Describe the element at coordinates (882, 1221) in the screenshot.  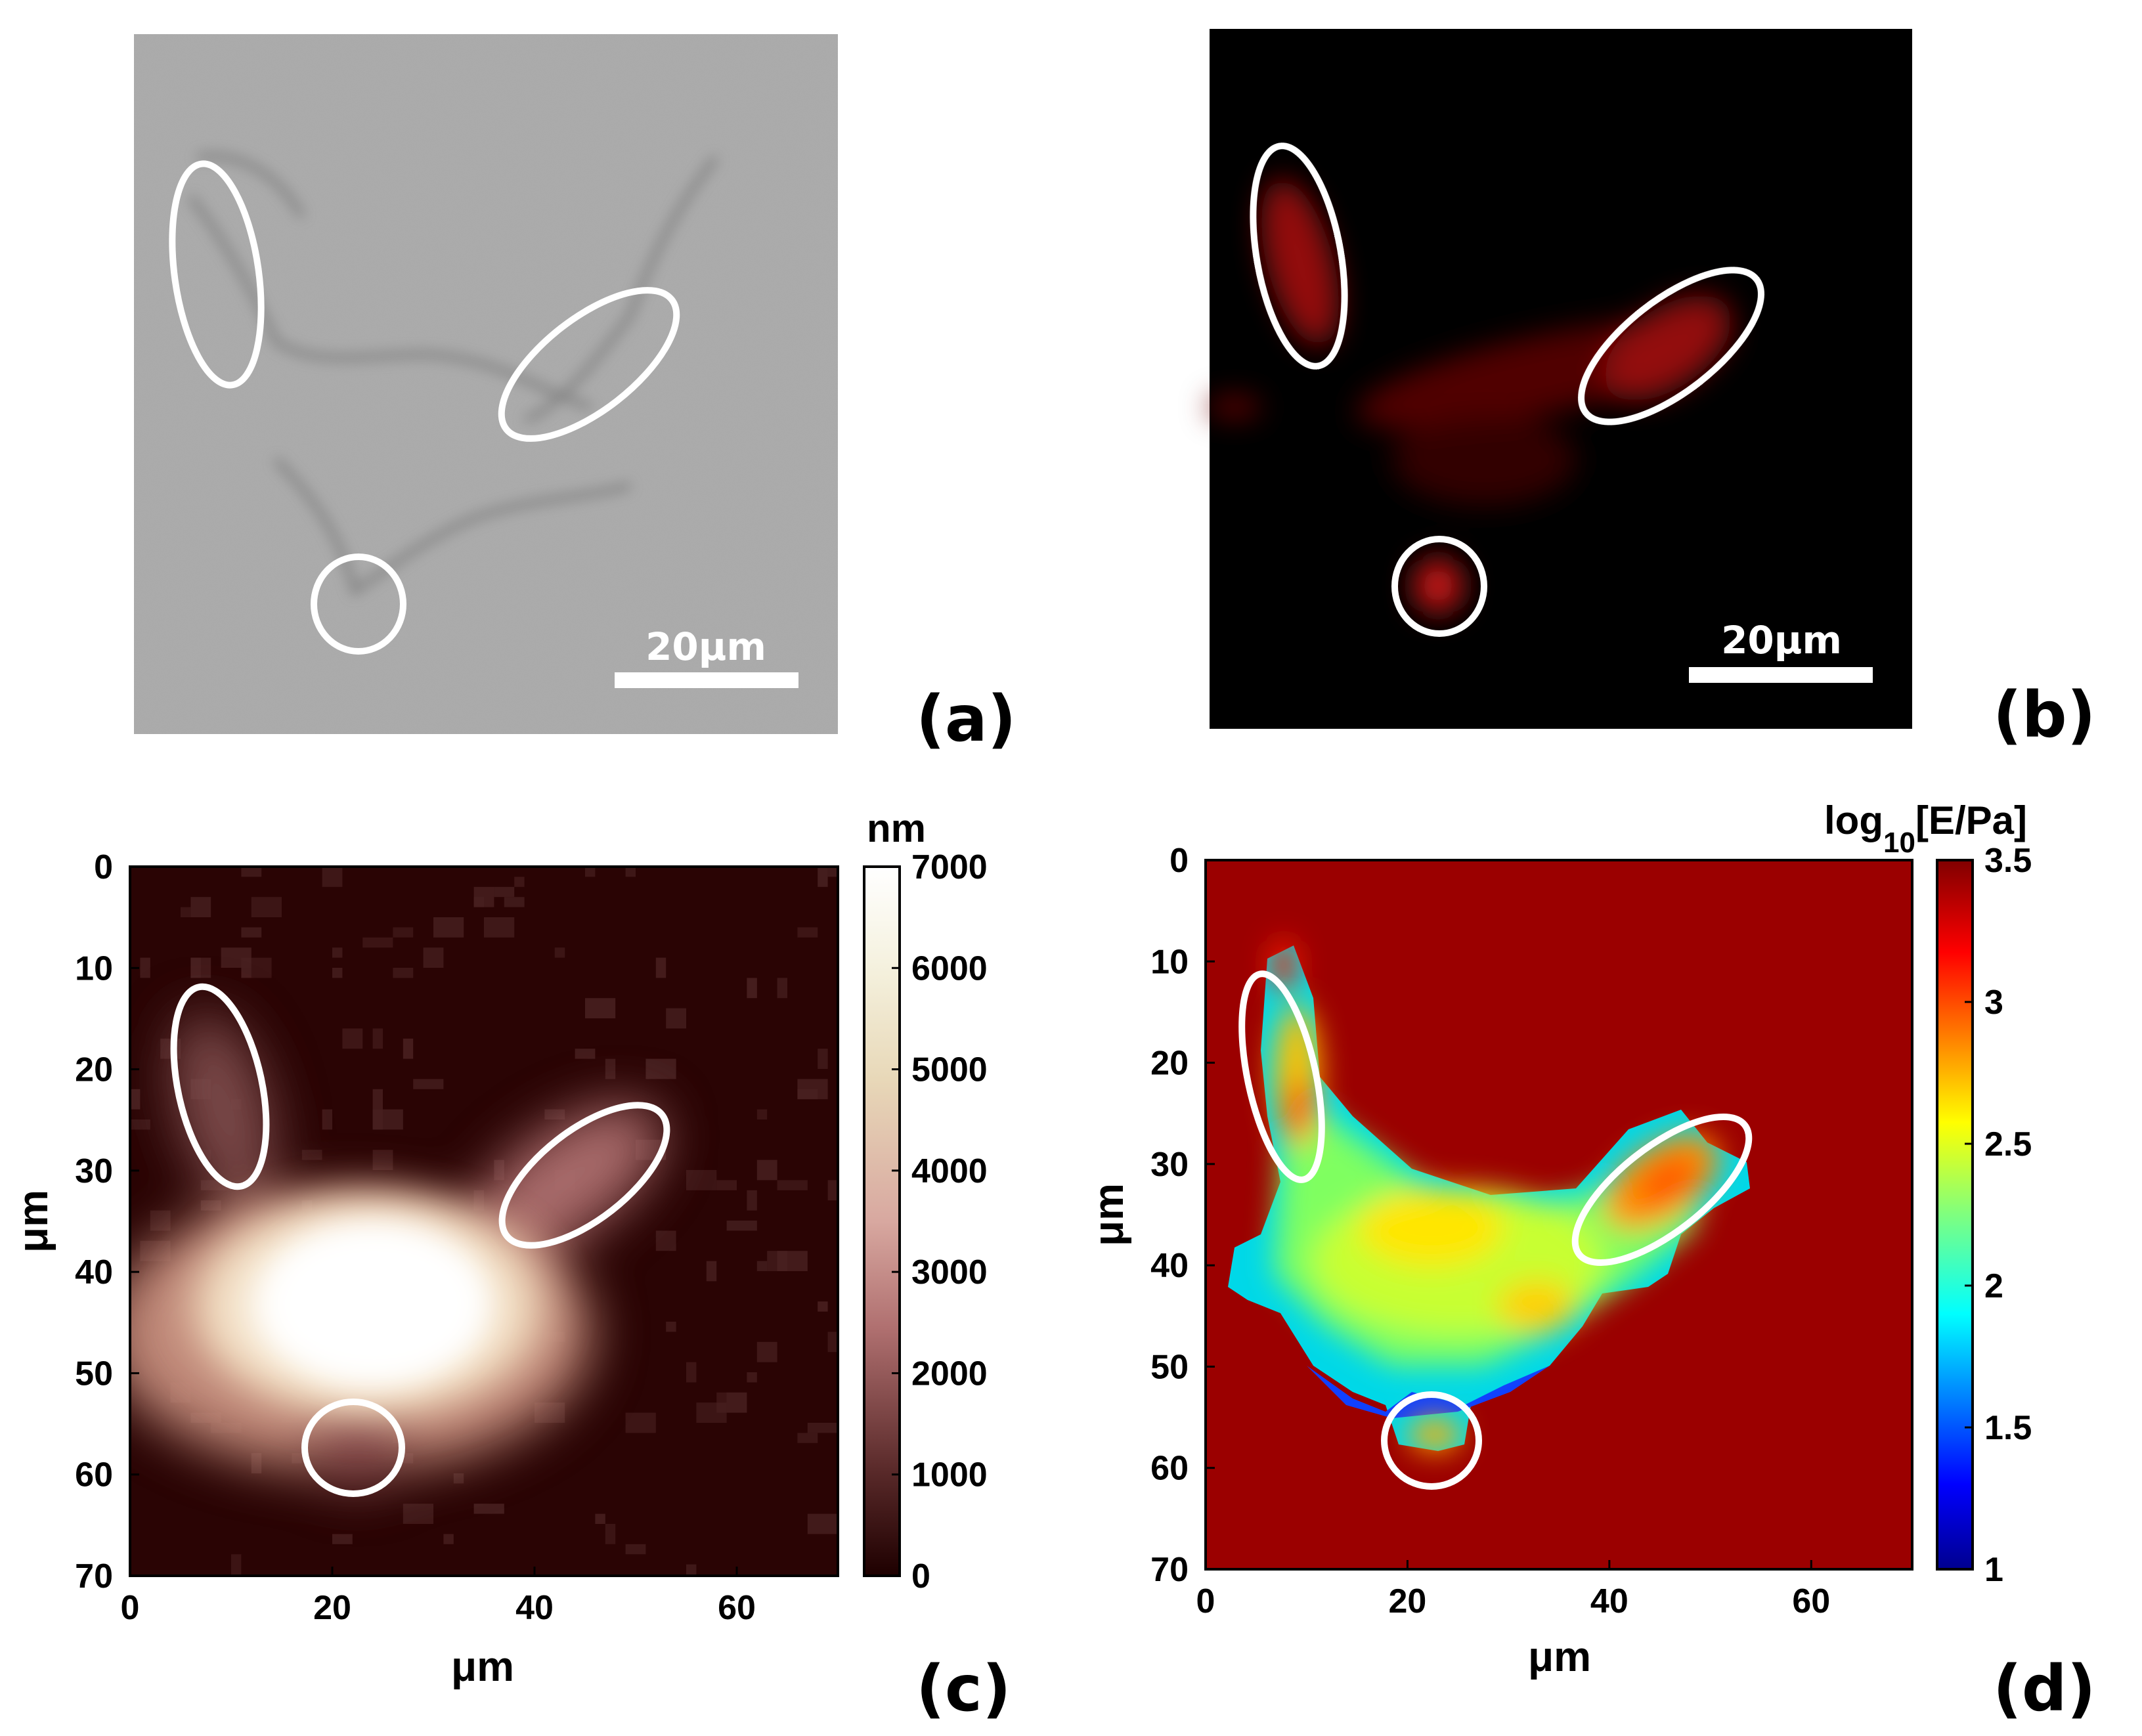
I see `colorbar-c` at that location.